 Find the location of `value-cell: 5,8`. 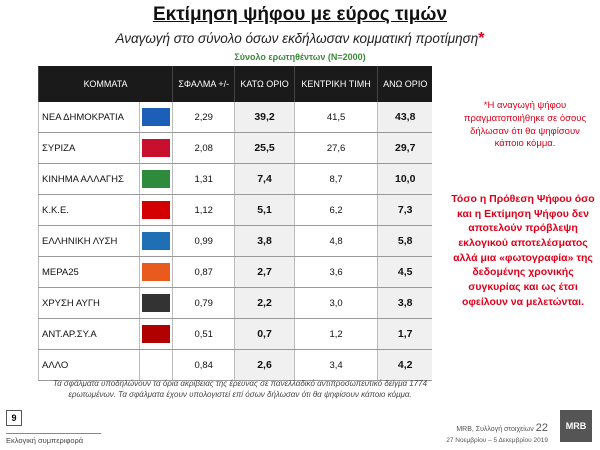

value-cell: 5,8 is located at coordinates (404, 241).